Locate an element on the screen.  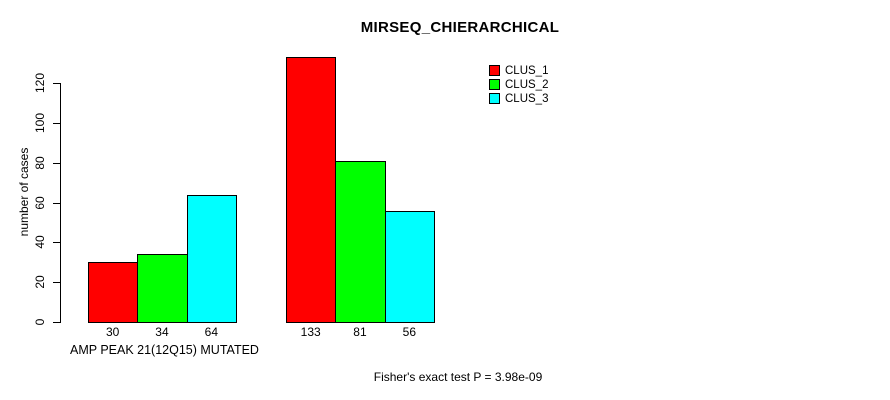
y-tick-label: 60 is located at coordinates (40, 203).